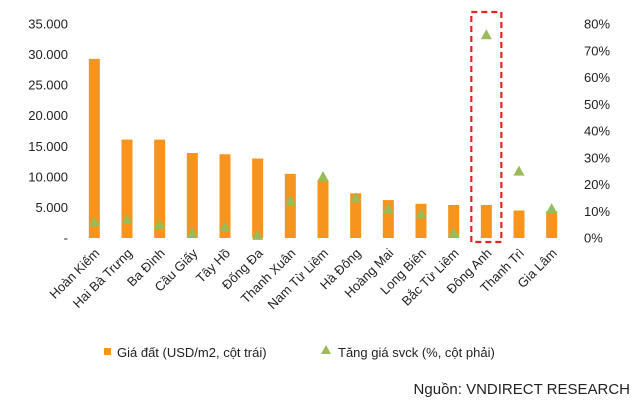 This screenshot has width=640, height=402. What do you see at coordinates (593, 238) in the screenshot?
I see `right-tick-label: 0%` at bounding box center [593, 238].